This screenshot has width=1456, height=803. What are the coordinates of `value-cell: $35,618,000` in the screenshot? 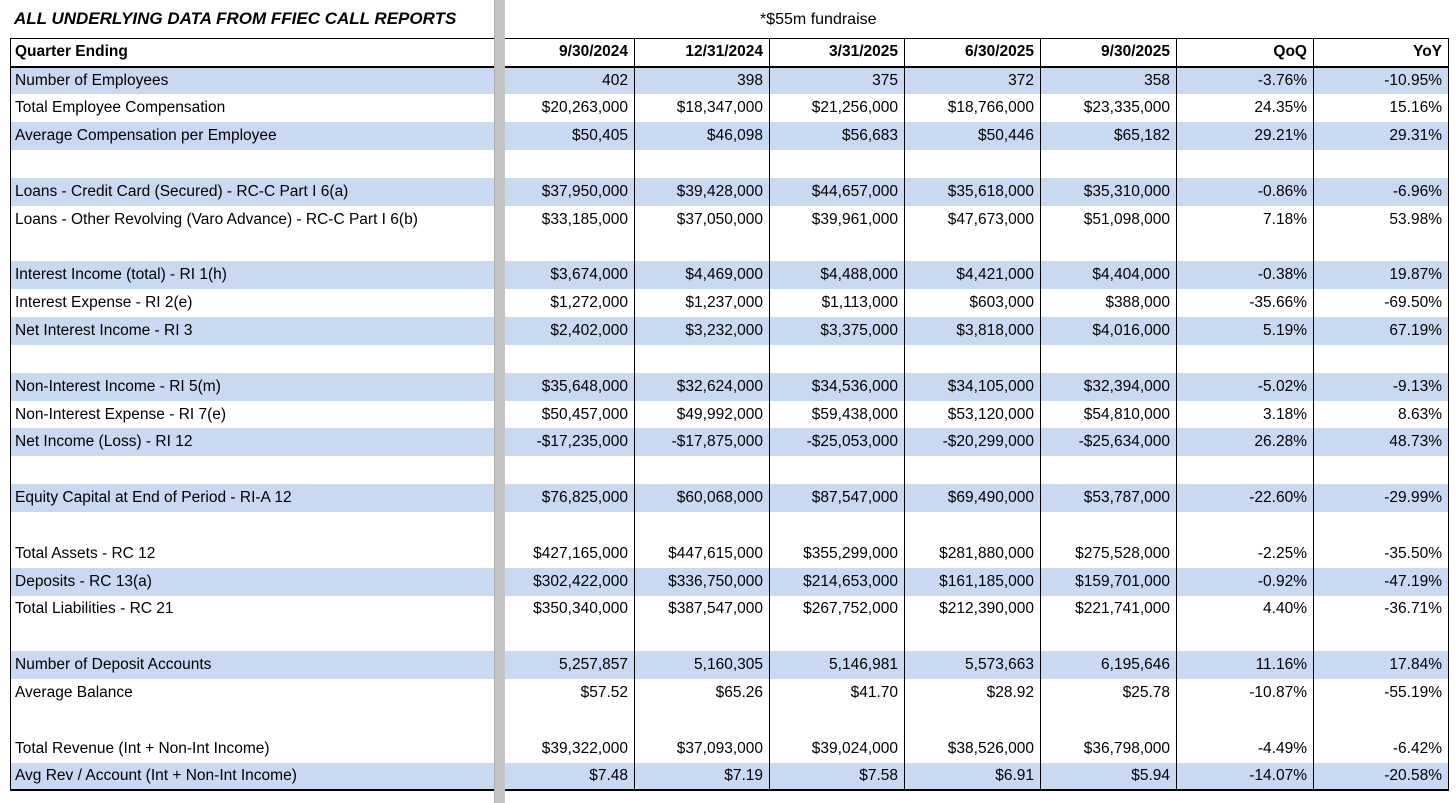 It's located at (972, 191).